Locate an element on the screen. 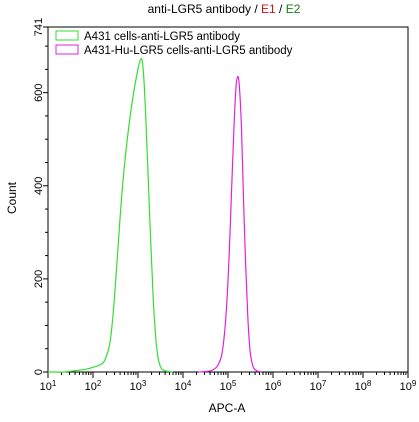  x-tick-label: 10⁹ is located at coordinates (408, 386).